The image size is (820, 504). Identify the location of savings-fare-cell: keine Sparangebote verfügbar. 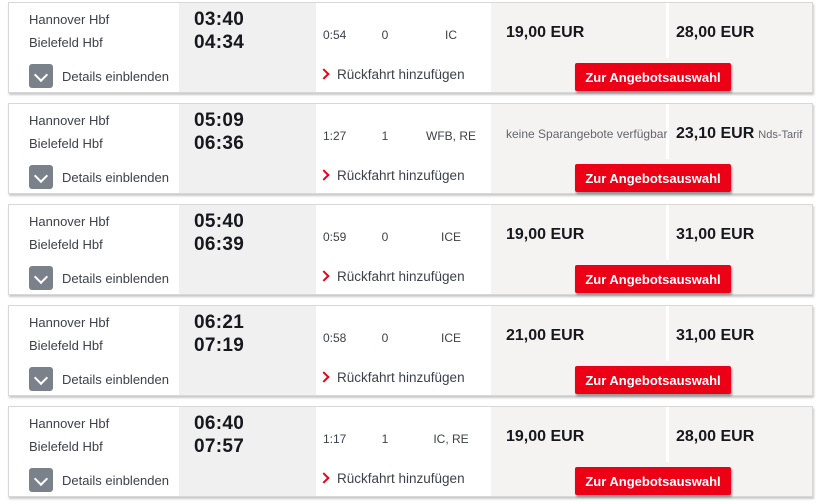
(586, 134).